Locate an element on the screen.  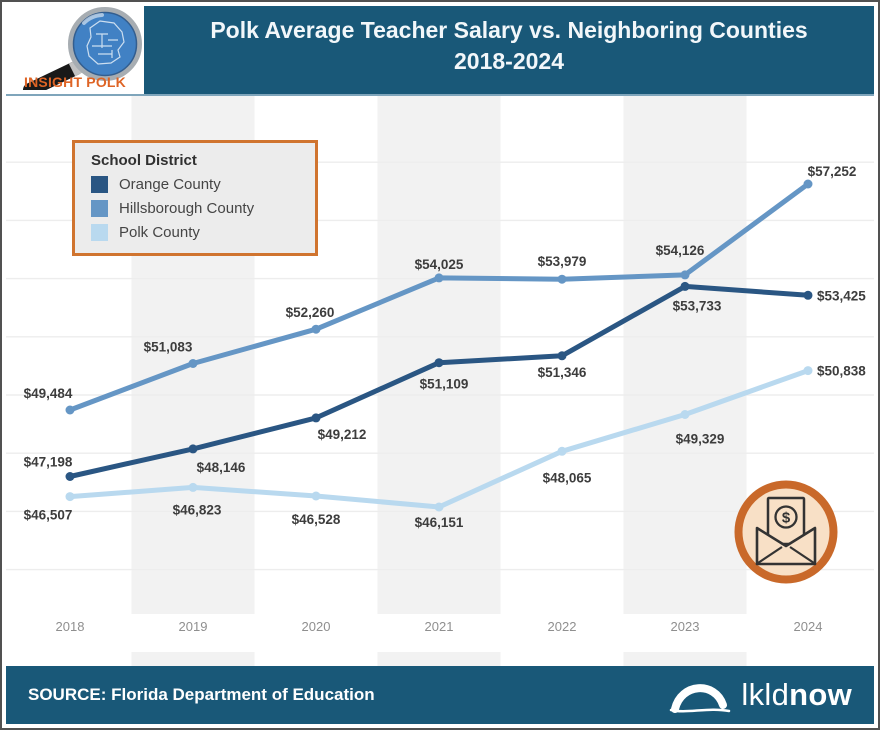
arch-icon is located at coordinates (700, 698).